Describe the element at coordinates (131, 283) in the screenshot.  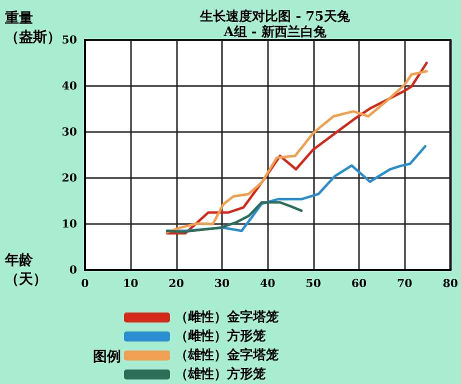
I see `x-tick-label: 10` at that location.